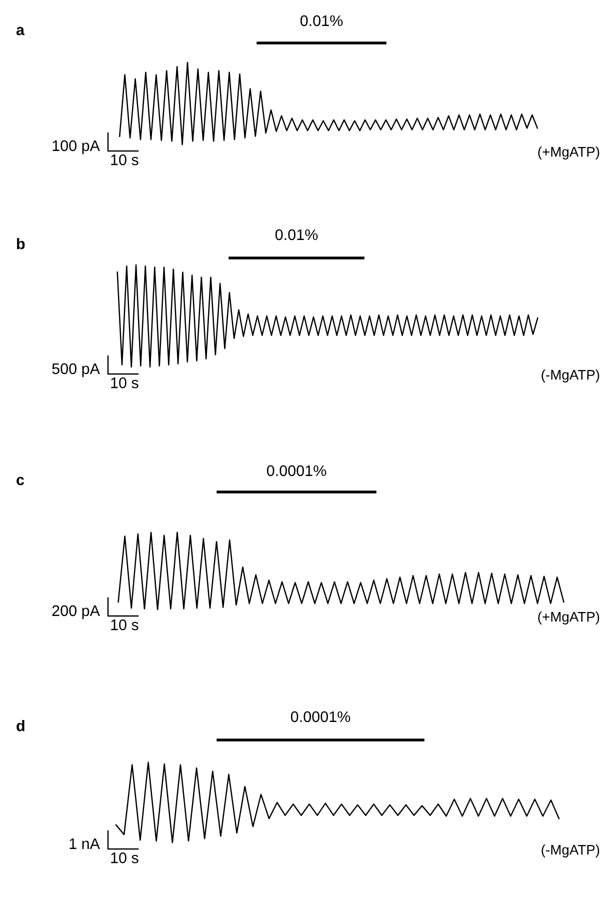  What do you see at coordinates (20, 726) in the screenshot?
I see `chart-title: d` at bounding box center [20, 726].